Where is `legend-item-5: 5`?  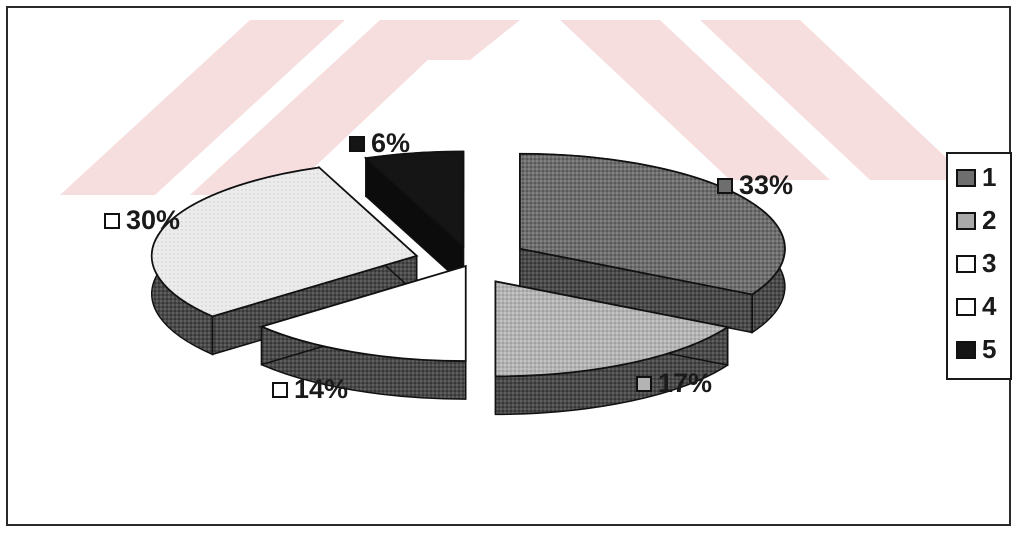 legend-item-5: 5 is located at coordinates (976, 349).